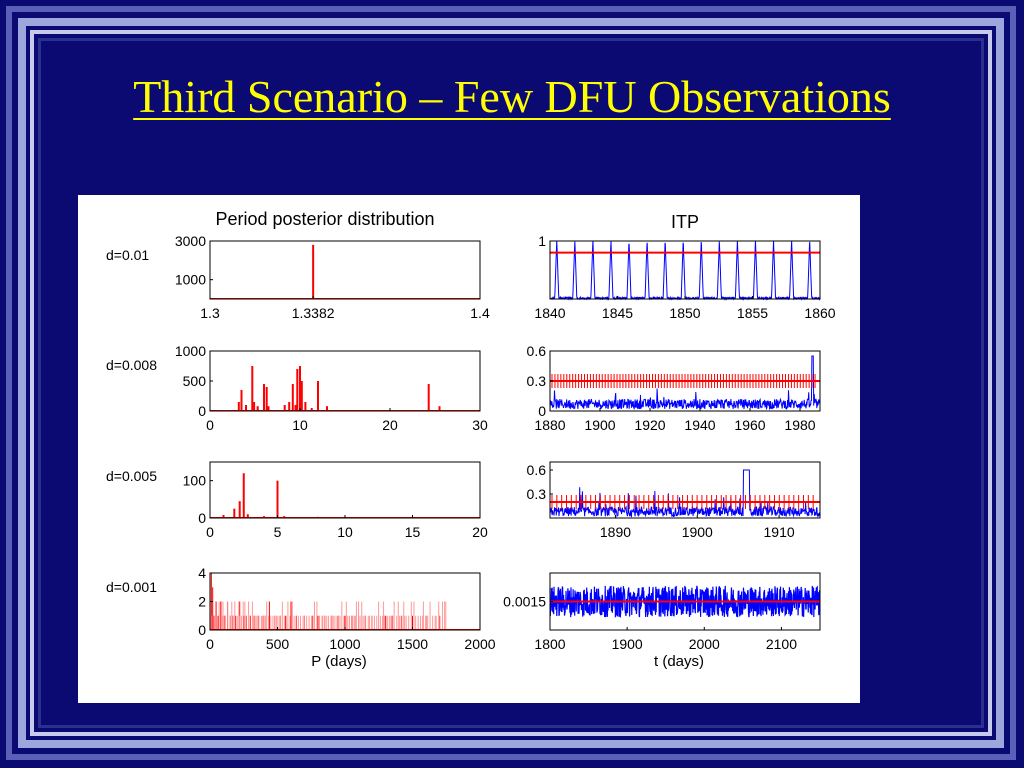  I want to click on posterior-4-xtick-label: 20, so click(480, 532).